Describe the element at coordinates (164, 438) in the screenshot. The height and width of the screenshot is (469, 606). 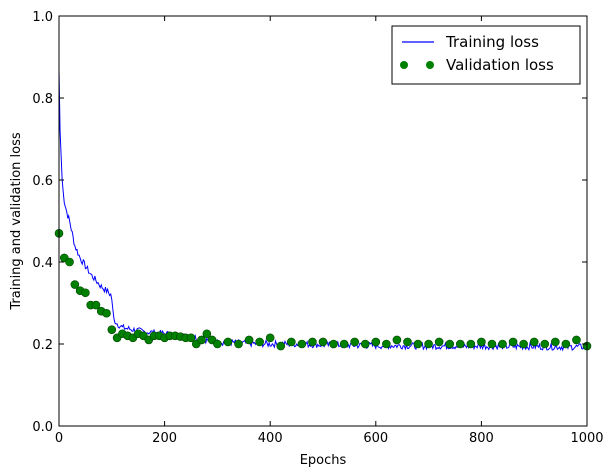
I see `x-tick-label: 200` at that location.